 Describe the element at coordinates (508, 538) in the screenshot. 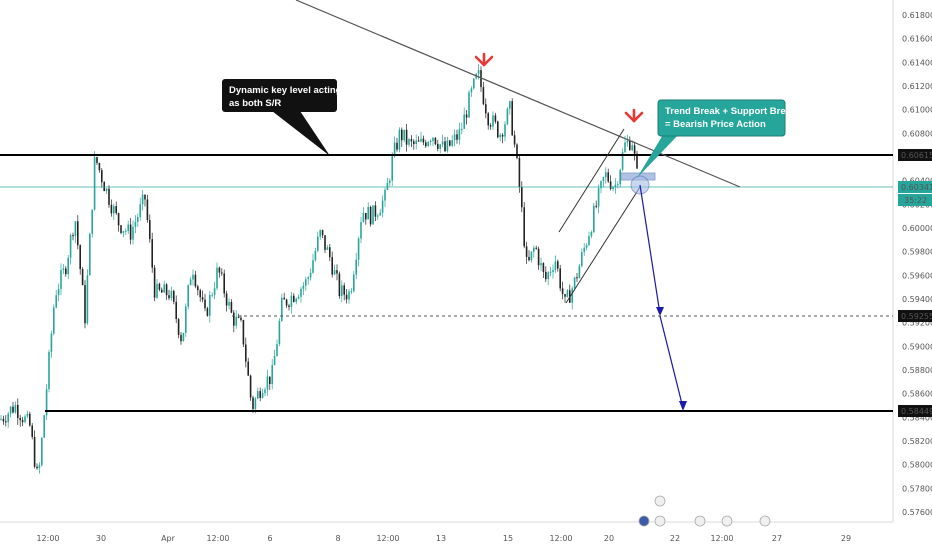

I see `x-tick-label: 15` at that location.